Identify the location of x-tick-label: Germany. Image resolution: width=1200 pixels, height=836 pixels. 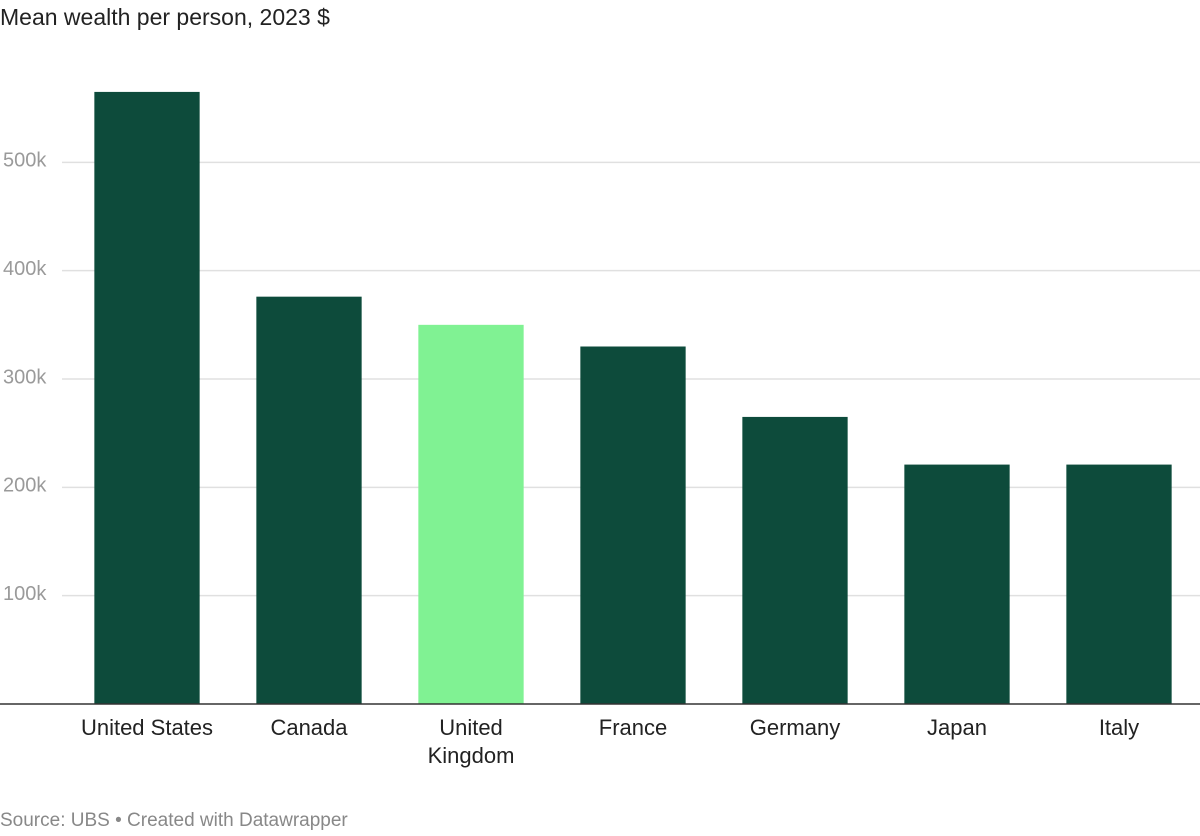
(795, 727).